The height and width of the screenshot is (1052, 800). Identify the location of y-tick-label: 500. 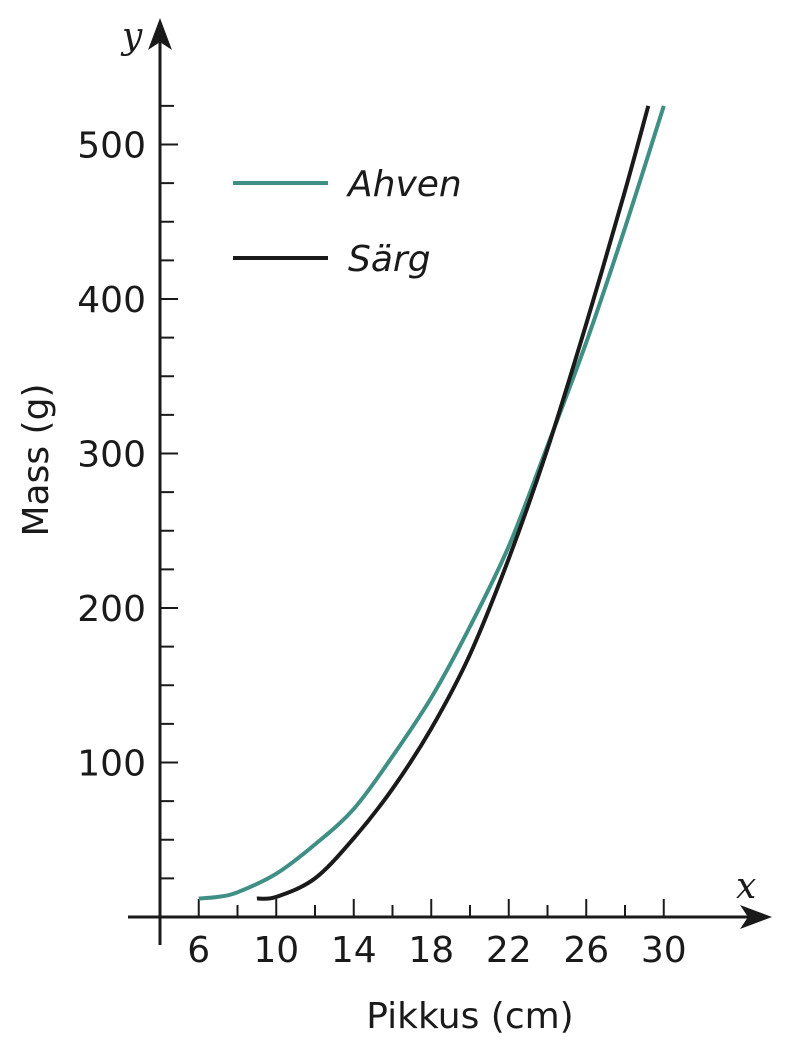
(111, 146).